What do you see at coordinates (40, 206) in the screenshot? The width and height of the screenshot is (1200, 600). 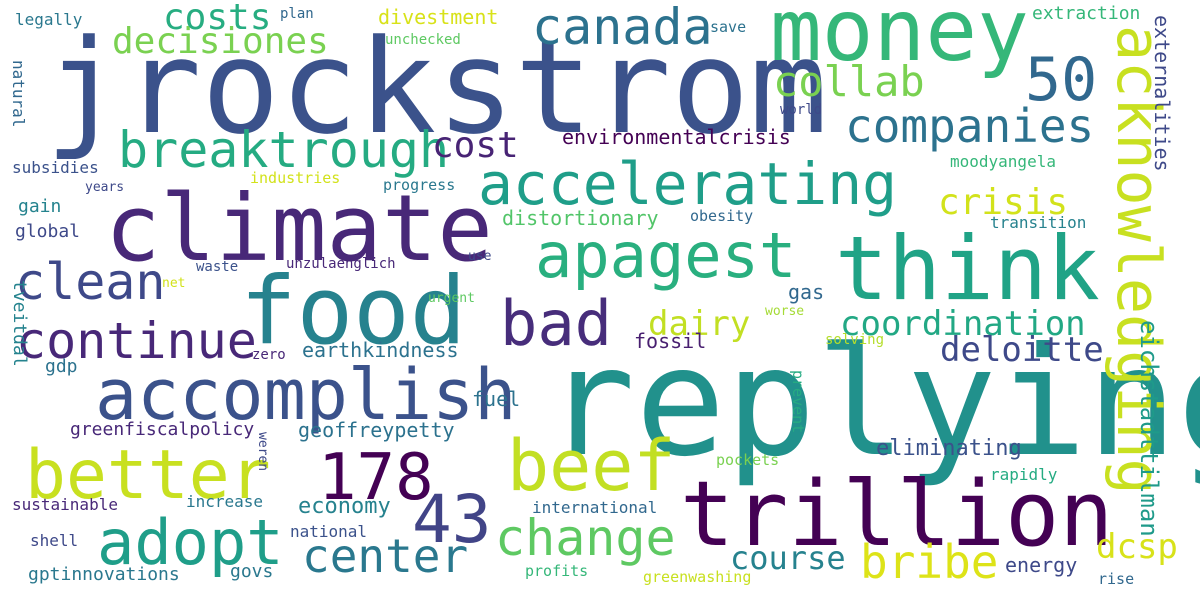 I see `word-gain: gain` at bounding box center [40, 206].